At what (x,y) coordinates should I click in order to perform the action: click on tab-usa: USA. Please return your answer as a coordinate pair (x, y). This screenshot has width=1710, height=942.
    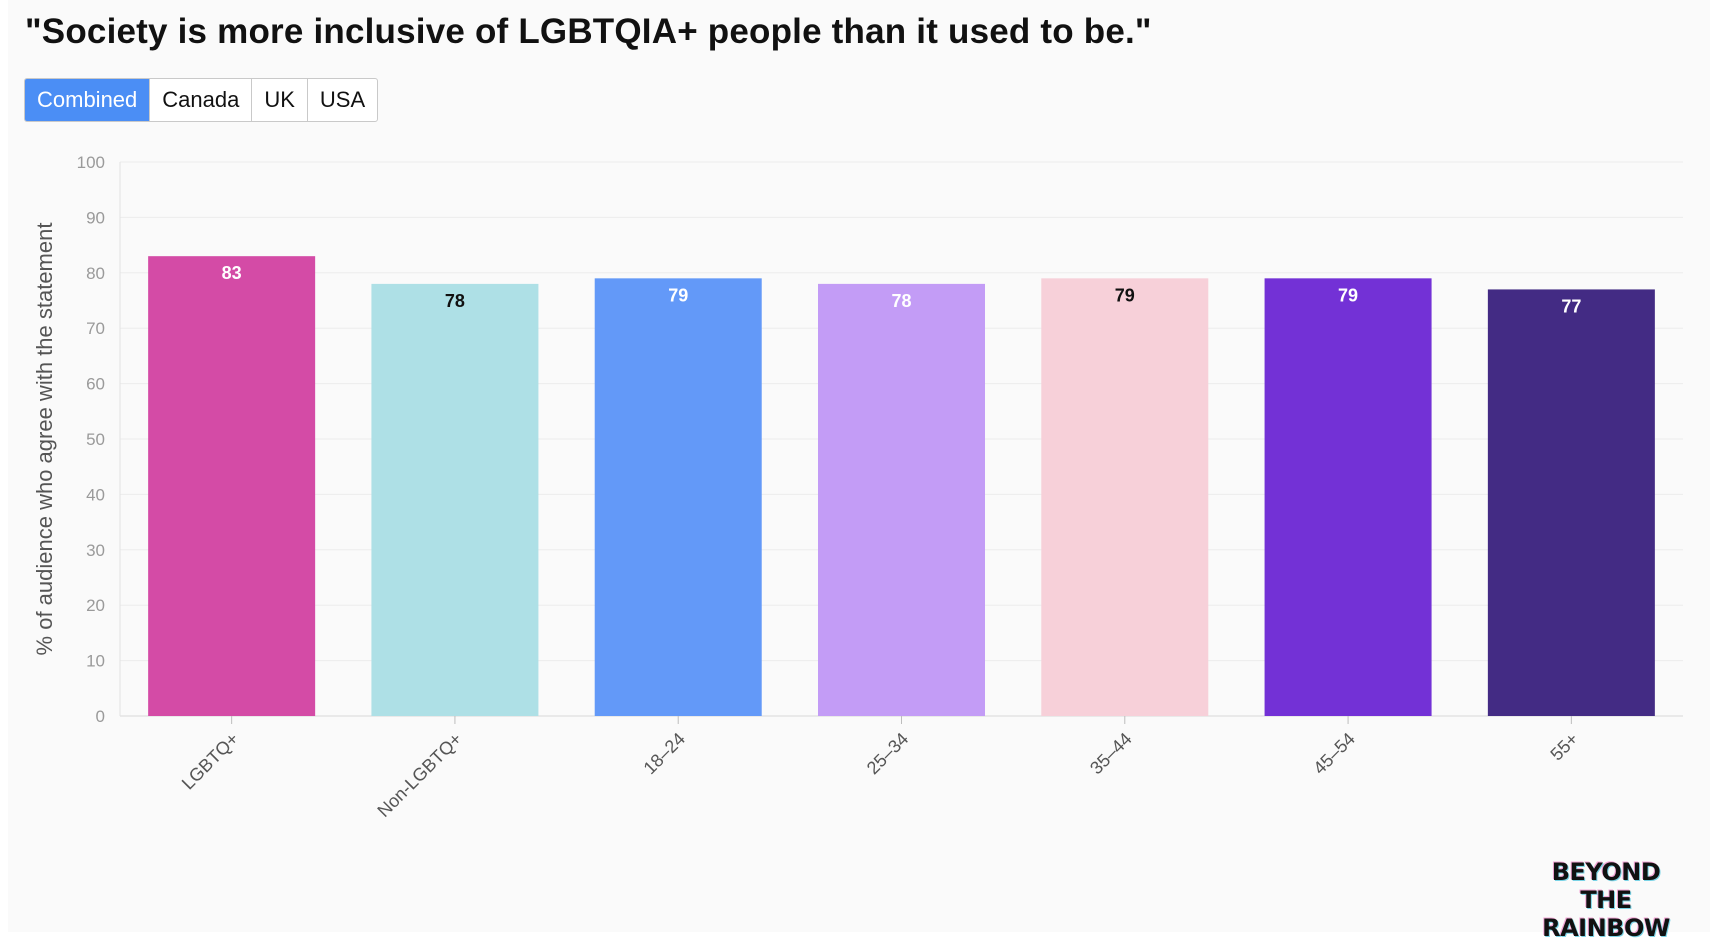
    Looking at the image, I should click on (342, 99).